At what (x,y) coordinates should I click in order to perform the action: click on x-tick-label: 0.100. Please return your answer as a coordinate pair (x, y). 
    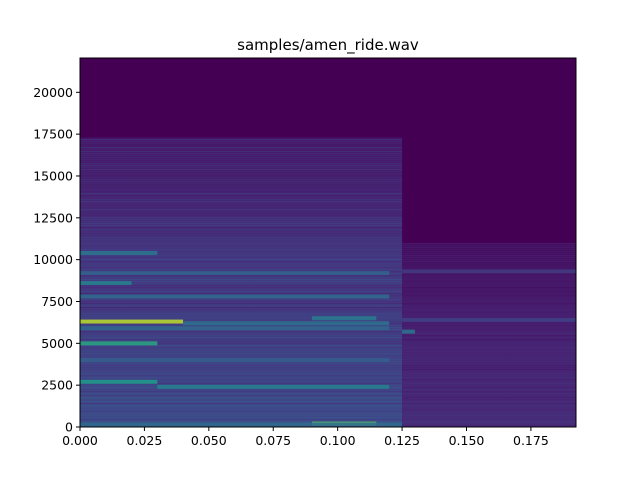
    Looking at the image, I should click on (338, 440).